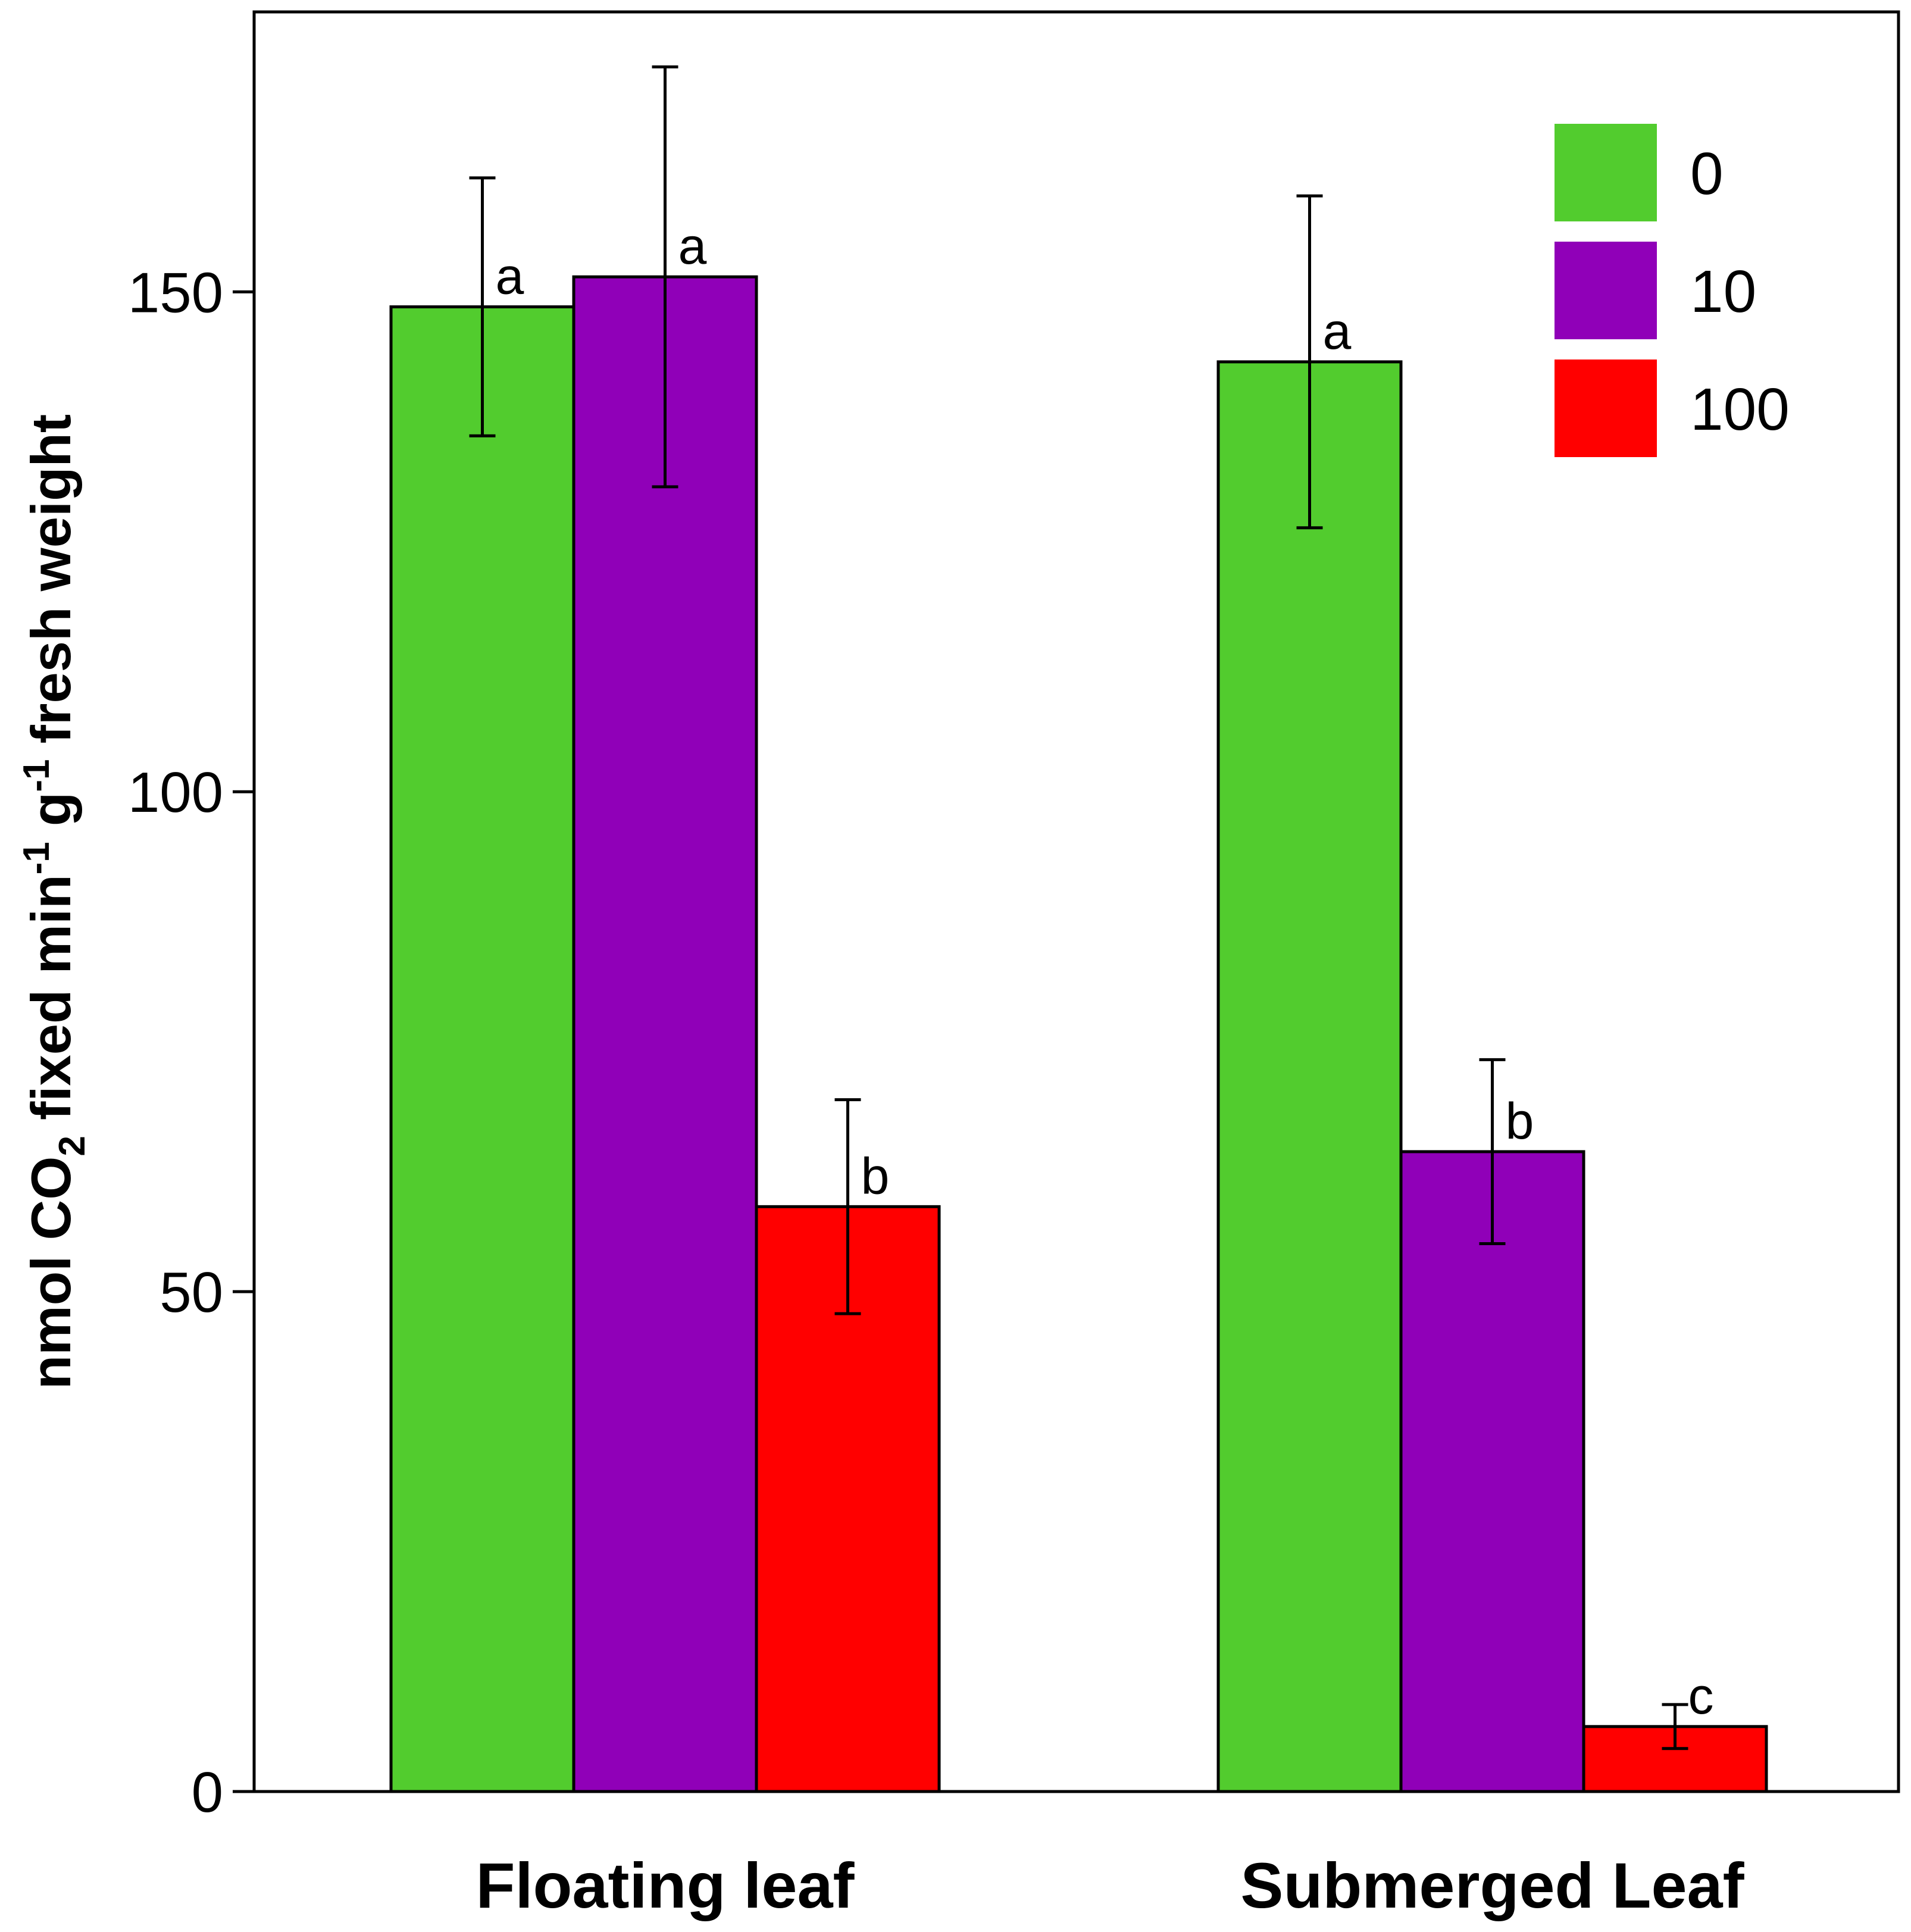 This screenshot has width=1911, height=1932. Describe the element at coordinates (1723, 291) in the screenshot. I see `legend-label-10: 10` at that location.